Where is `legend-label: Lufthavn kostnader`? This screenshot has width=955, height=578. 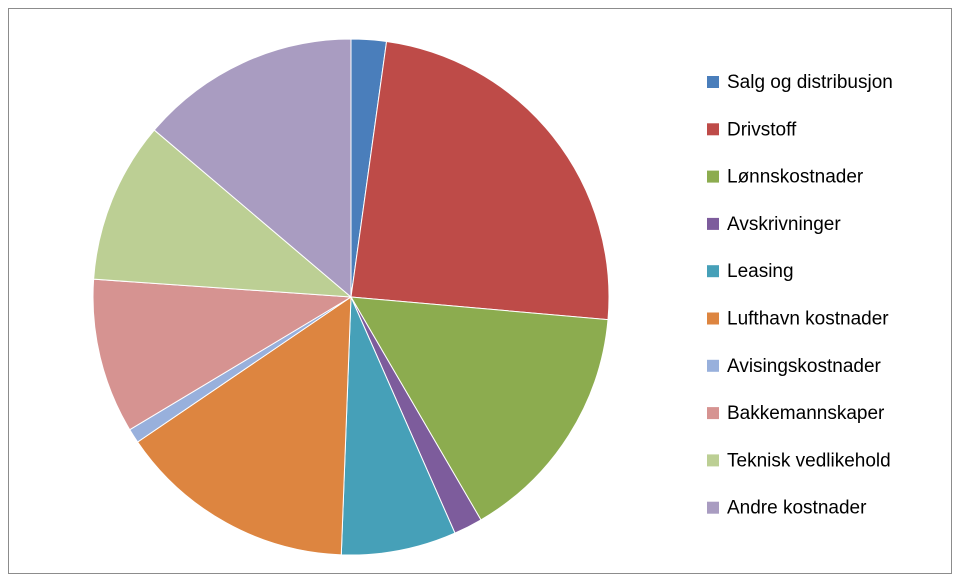
legend-label: Lufthavn kostnader is located at coordinates (808, 319).